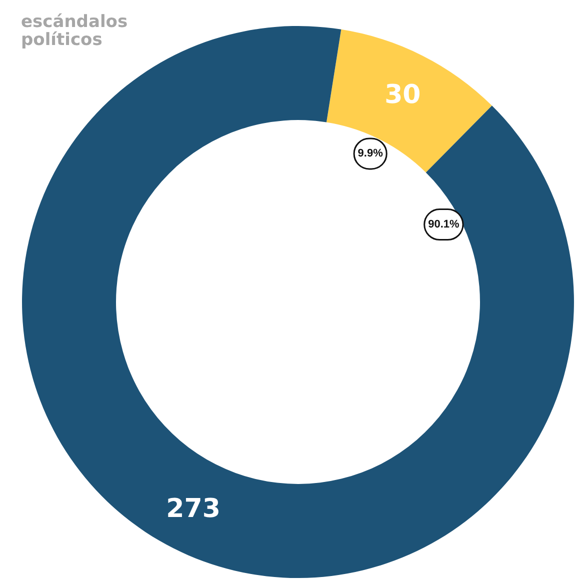 This screenshot has width=575, height=580. I want to click on text: 9.9%, so click(371, 154).